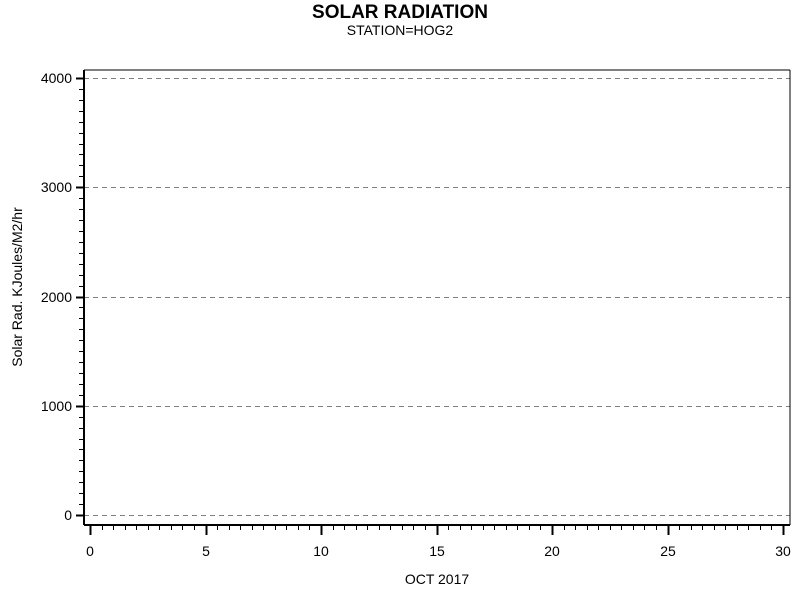 The image size is (800, 600). What do you see at coordinates (400, 12) in the screenshot?
I see `chart-title: SOLAR RADIATION` at bounding box center [400, 12].